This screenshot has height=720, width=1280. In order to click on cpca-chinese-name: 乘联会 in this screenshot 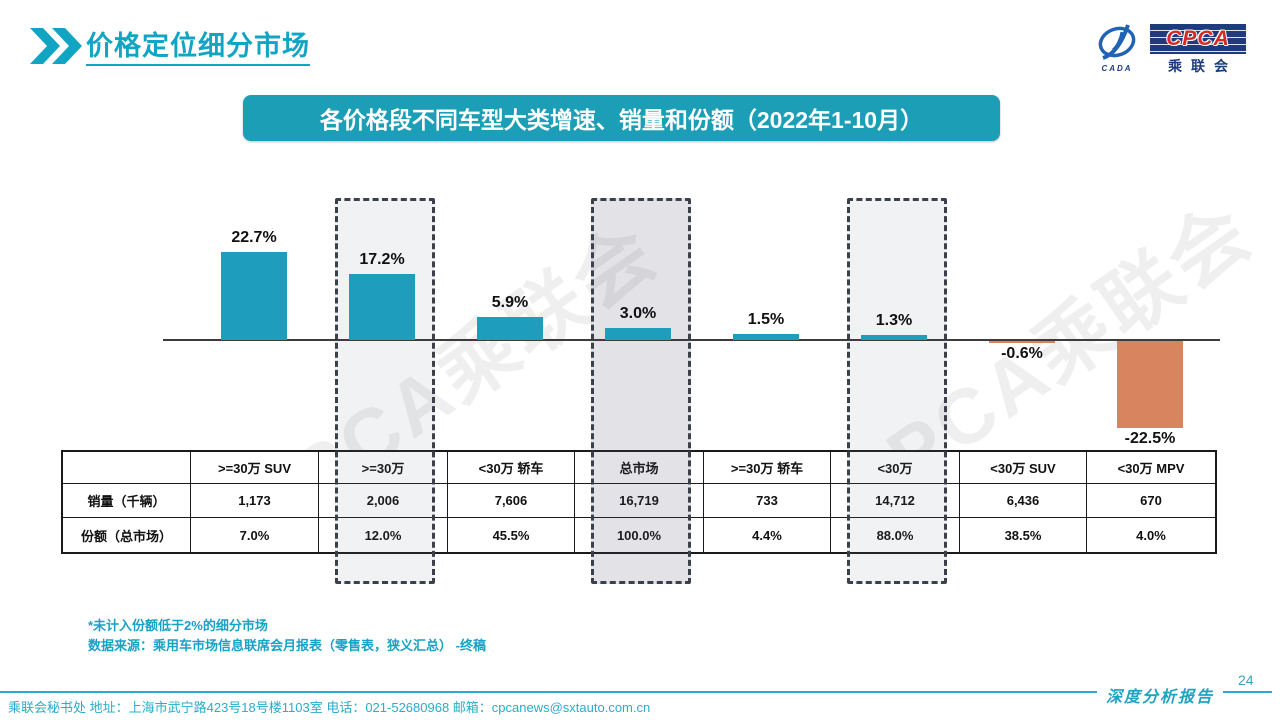, I will do `click(1202, 66)`.